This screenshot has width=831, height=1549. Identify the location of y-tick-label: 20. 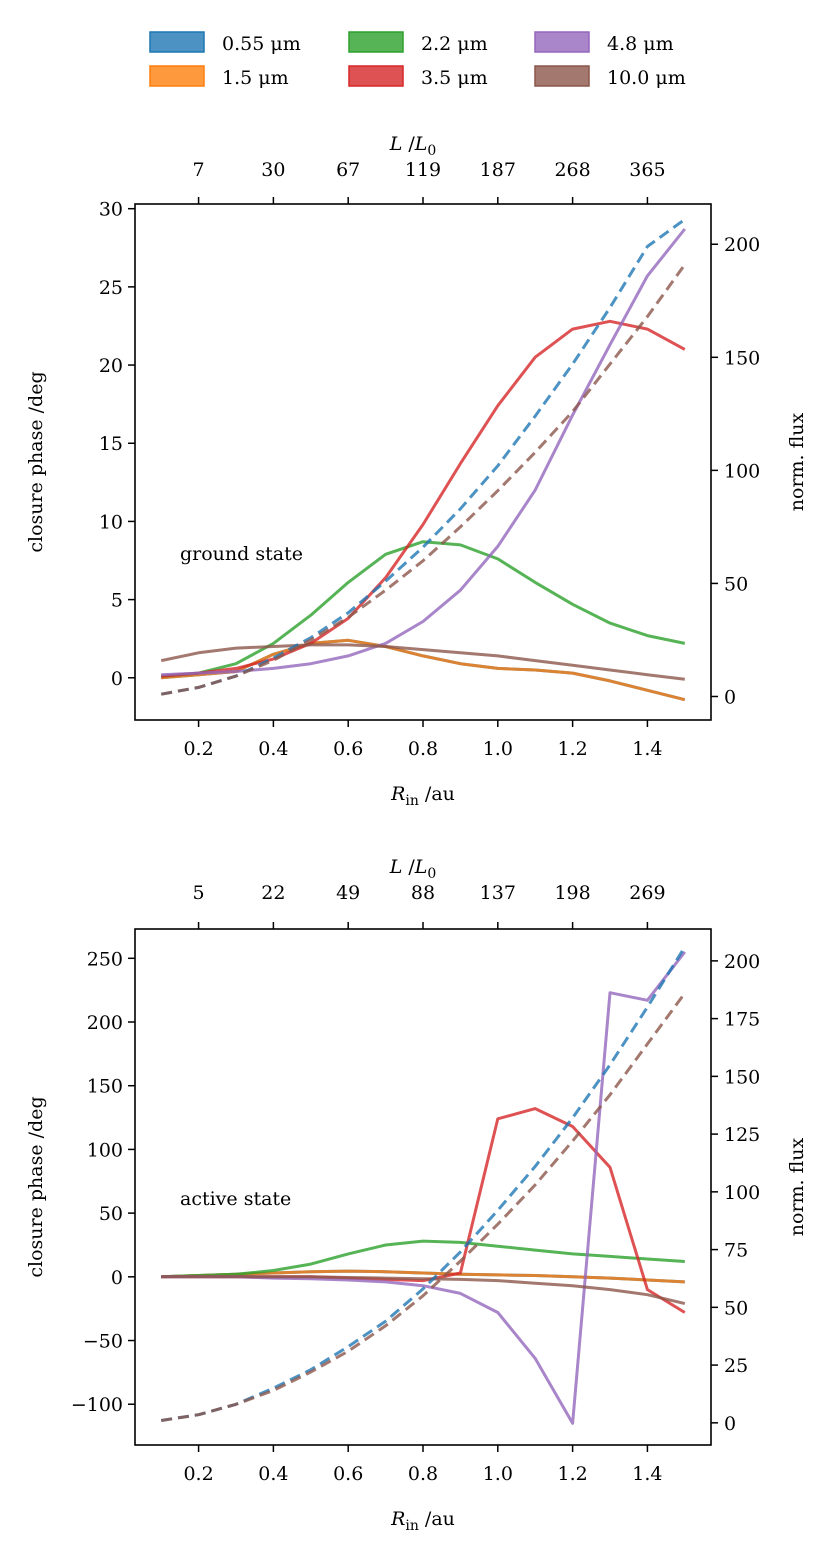
(111, 366).